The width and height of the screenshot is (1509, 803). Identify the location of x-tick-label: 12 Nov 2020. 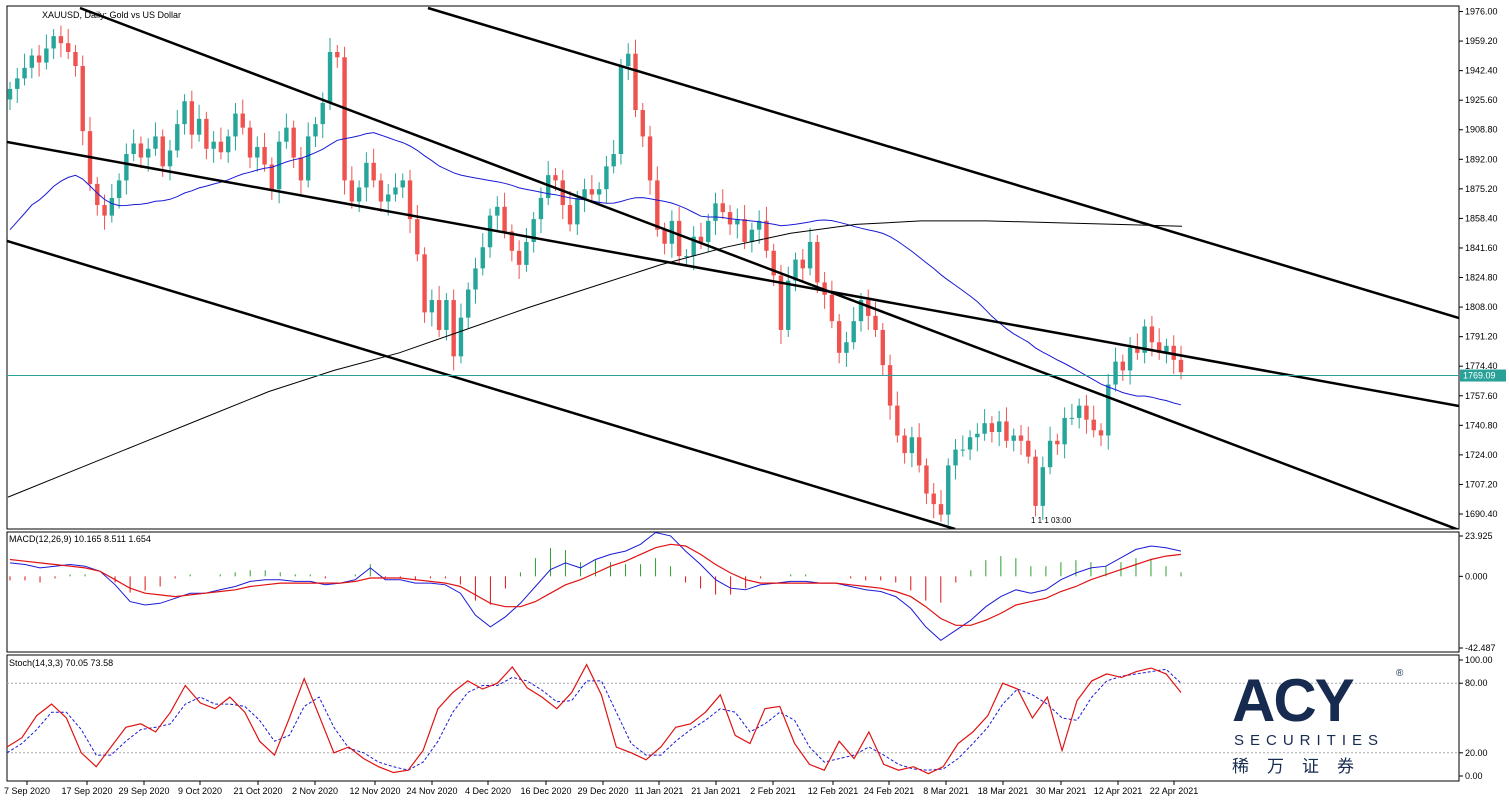
(374, 791).